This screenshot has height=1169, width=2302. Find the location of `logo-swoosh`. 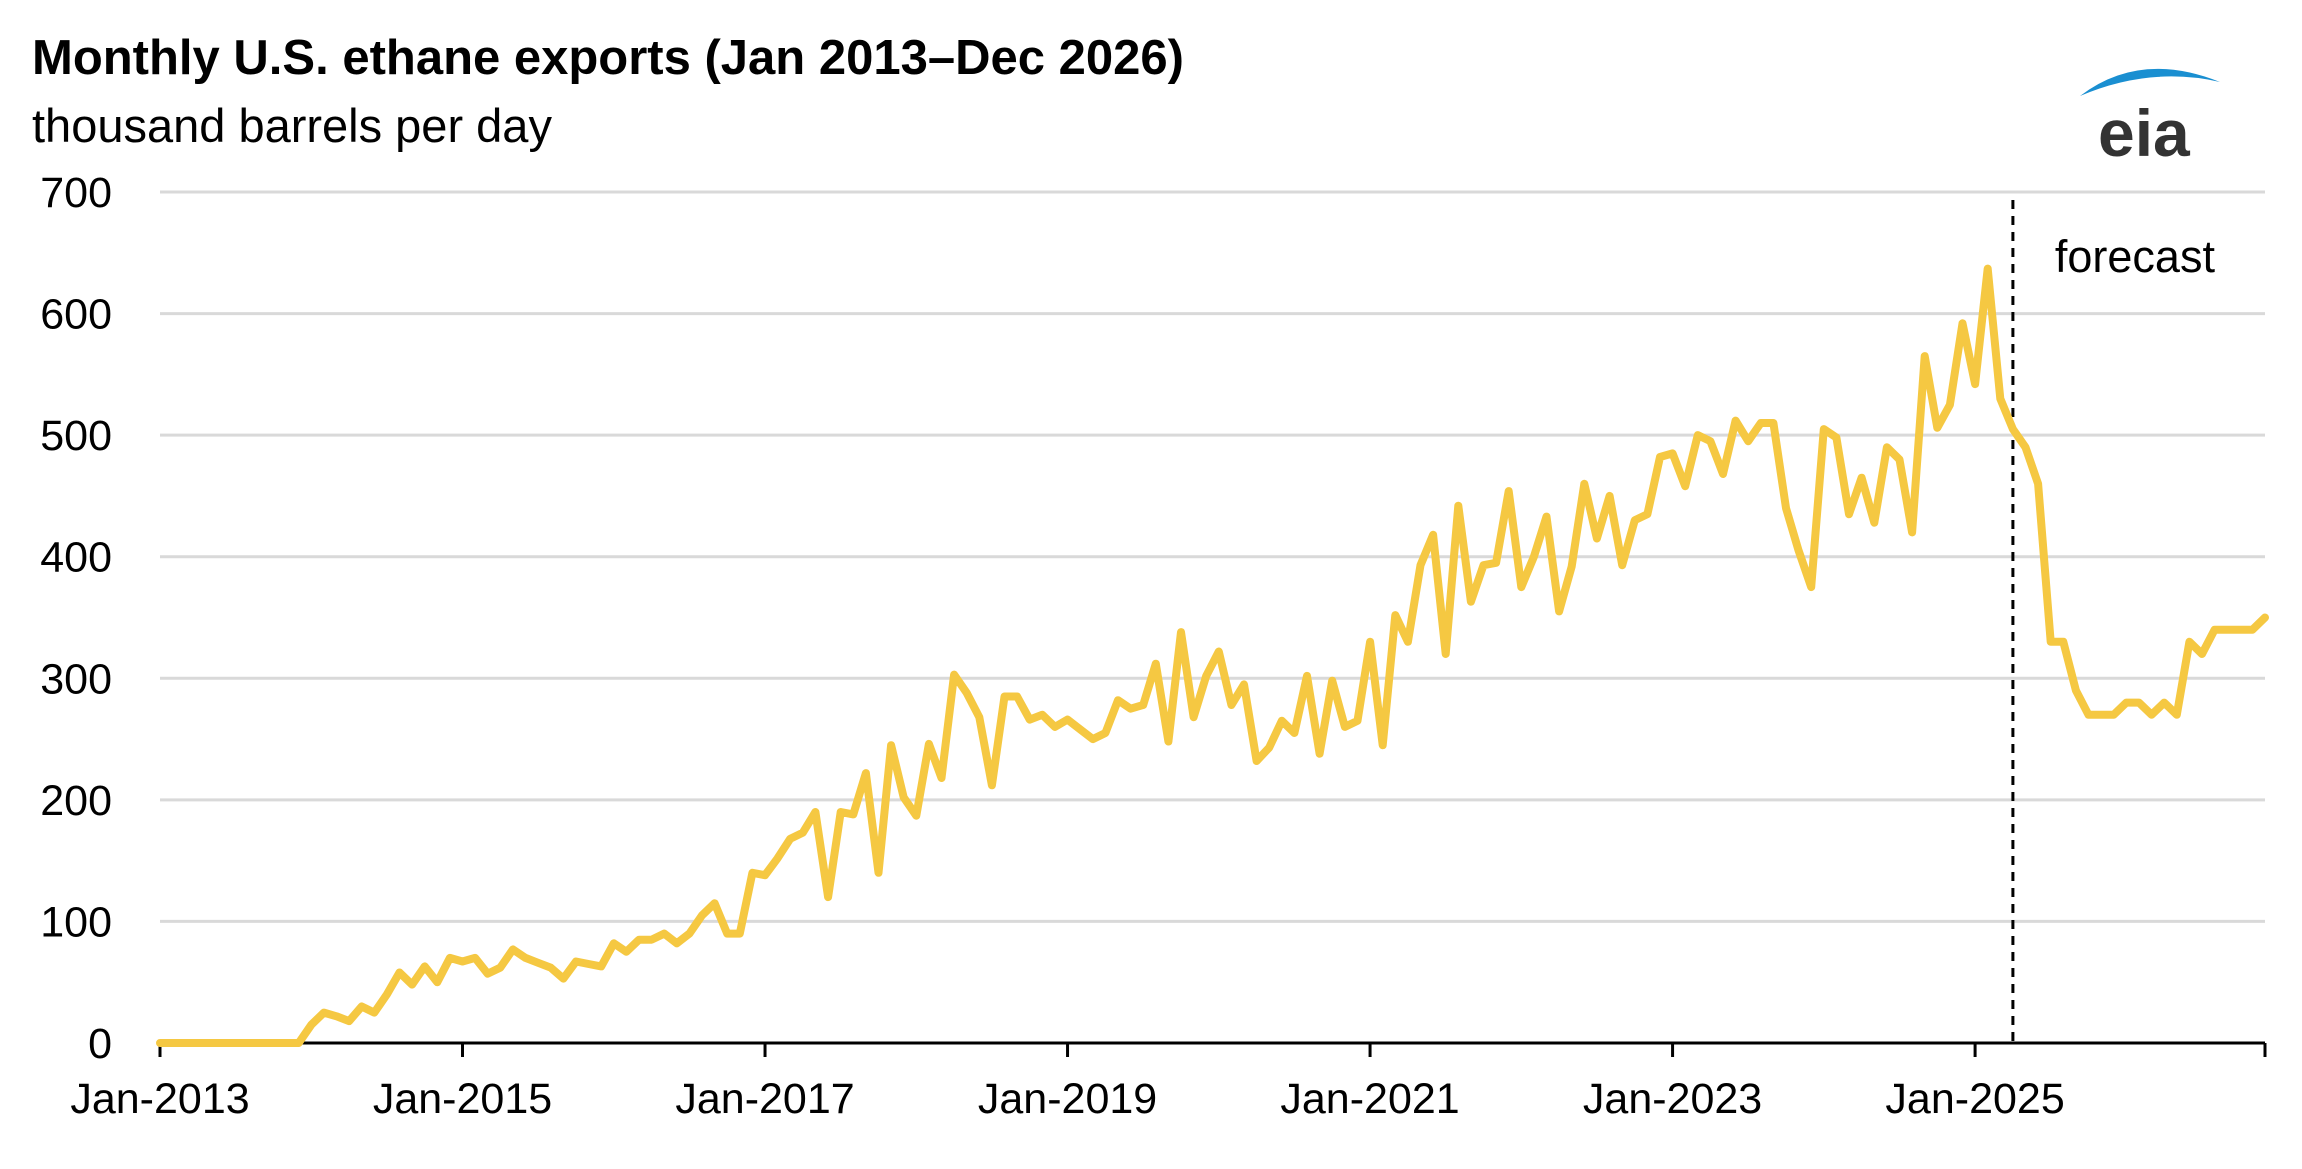

logo-swoosh is located at coordinates (2150, 82).